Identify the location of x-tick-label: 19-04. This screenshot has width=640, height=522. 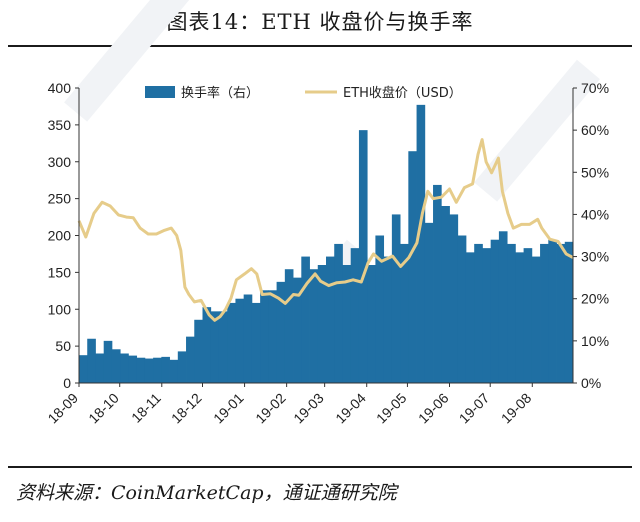
(350, 408).